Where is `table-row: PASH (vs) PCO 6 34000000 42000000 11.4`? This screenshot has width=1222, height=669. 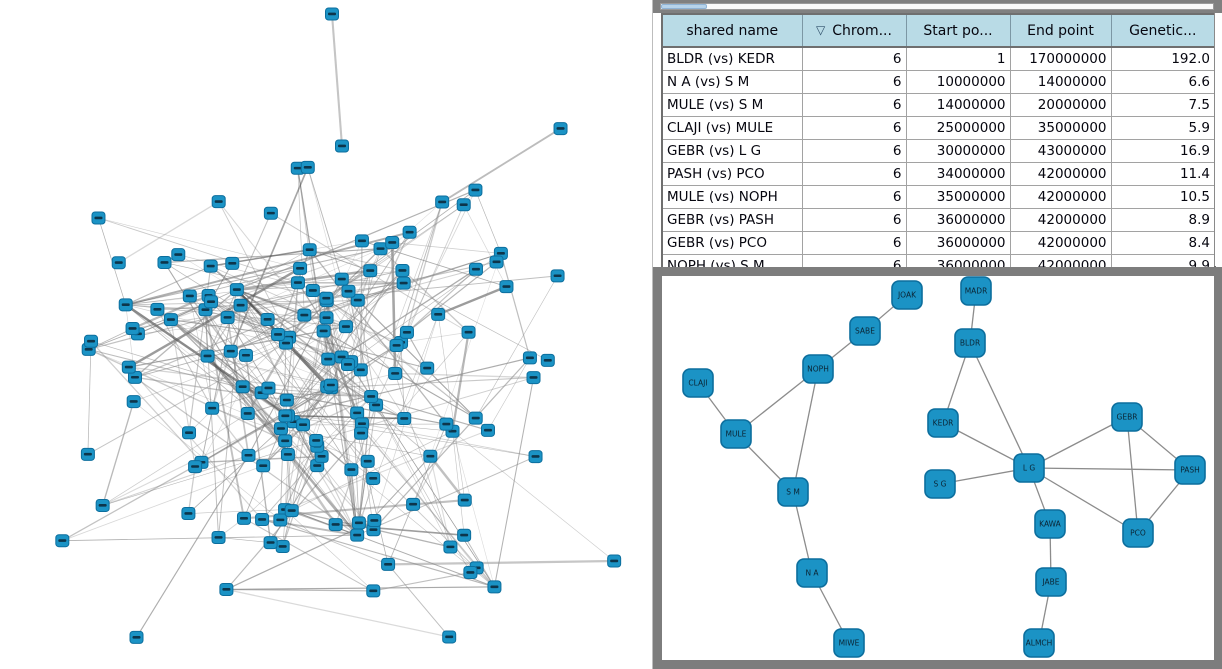
table-row: PASH (vs) PCO 6 34000000 42000000 11.4 is located at coordinates (938, 174).